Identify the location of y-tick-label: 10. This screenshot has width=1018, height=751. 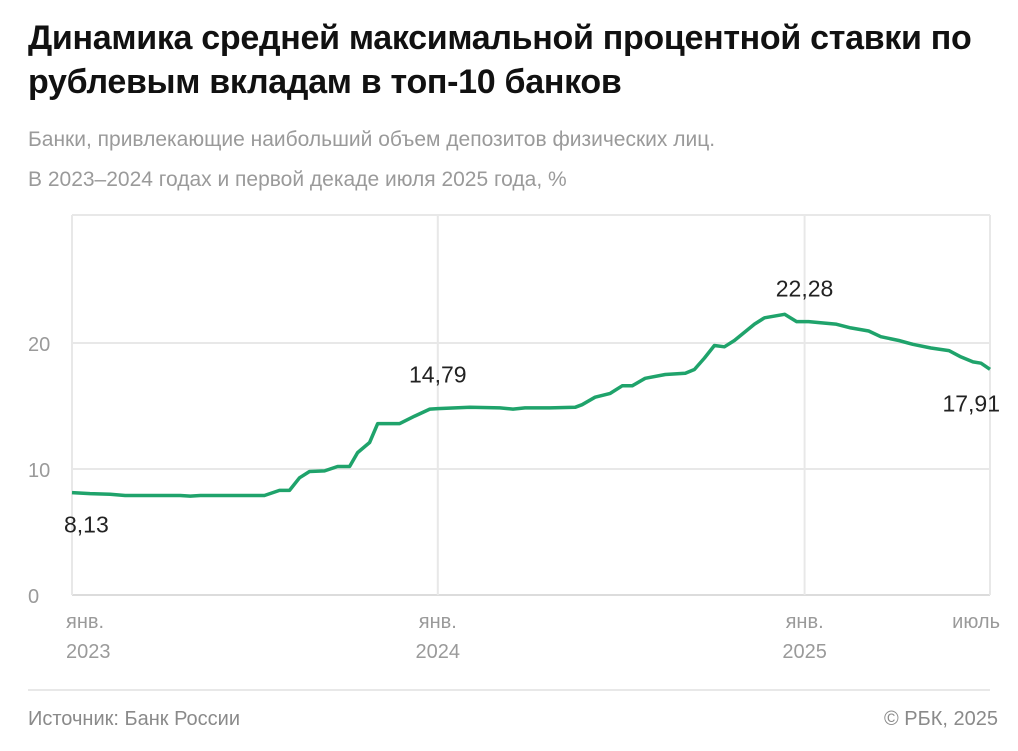
(39, 471).